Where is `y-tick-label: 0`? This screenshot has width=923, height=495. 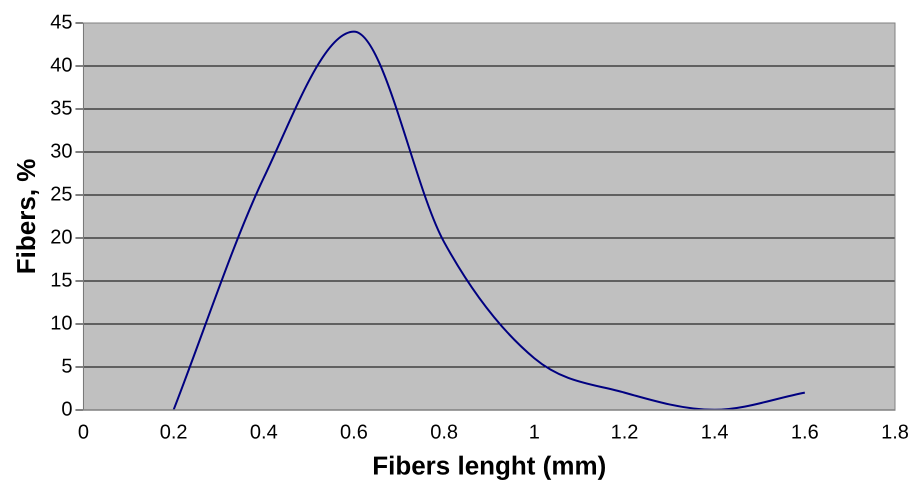
y-tick-label: 0 is located at coordinates (66, 409).